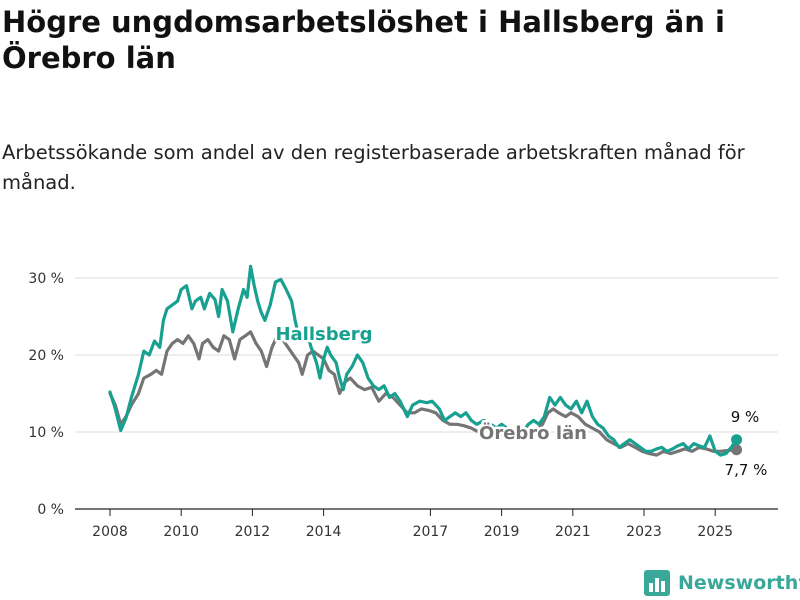 The height and width of the screenshot is (600, 800). I want to click on end-point-orebro-lan, so click(737, 450).